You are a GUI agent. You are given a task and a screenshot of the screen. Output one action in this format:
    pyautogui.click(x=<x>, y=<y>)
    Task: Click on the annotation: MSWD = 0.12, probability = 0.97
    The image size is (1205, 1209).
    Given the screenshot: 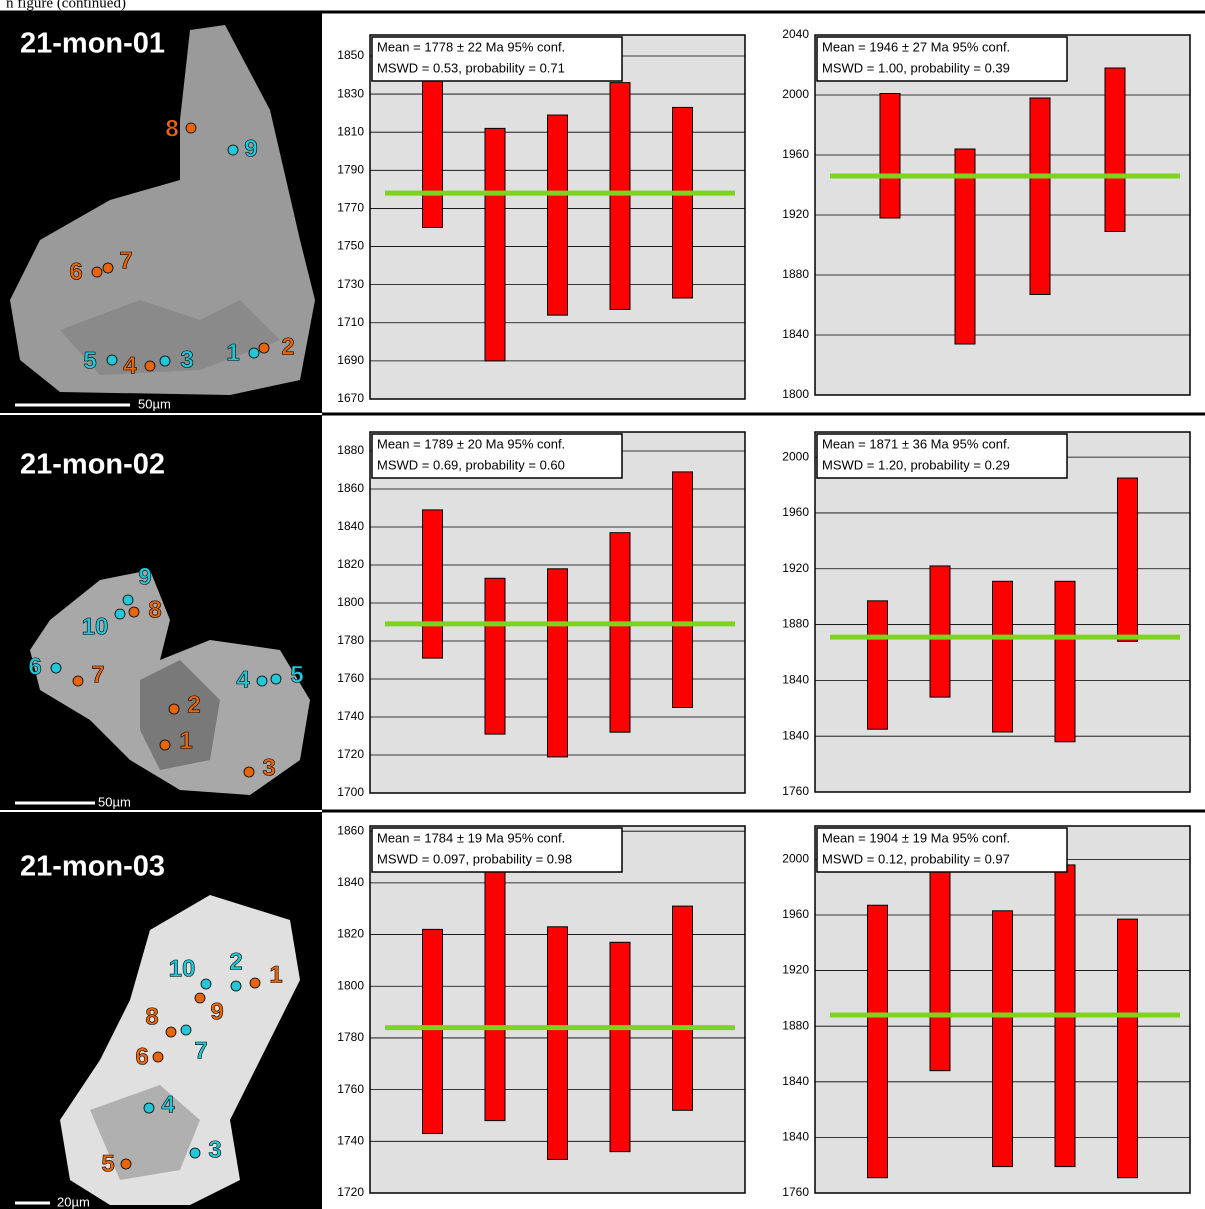 What is the action you would take?
    pyautogui.click(x=916, y=858)
    